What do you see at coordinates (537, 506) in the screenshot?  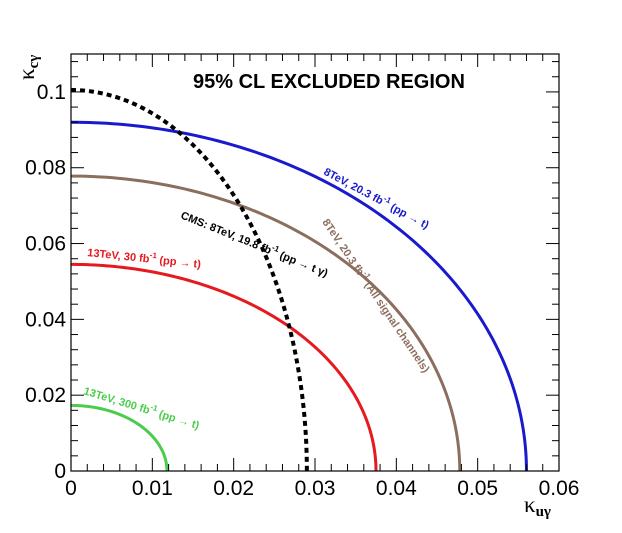 I see `x-axis-title: κuγ` at bounding box center [537, 506].